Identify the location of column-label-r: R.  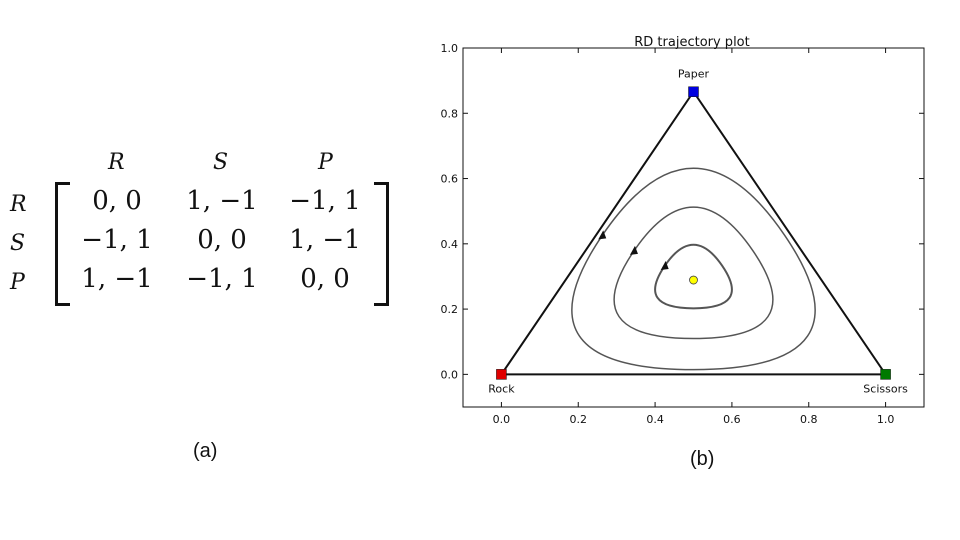
(116, 162).